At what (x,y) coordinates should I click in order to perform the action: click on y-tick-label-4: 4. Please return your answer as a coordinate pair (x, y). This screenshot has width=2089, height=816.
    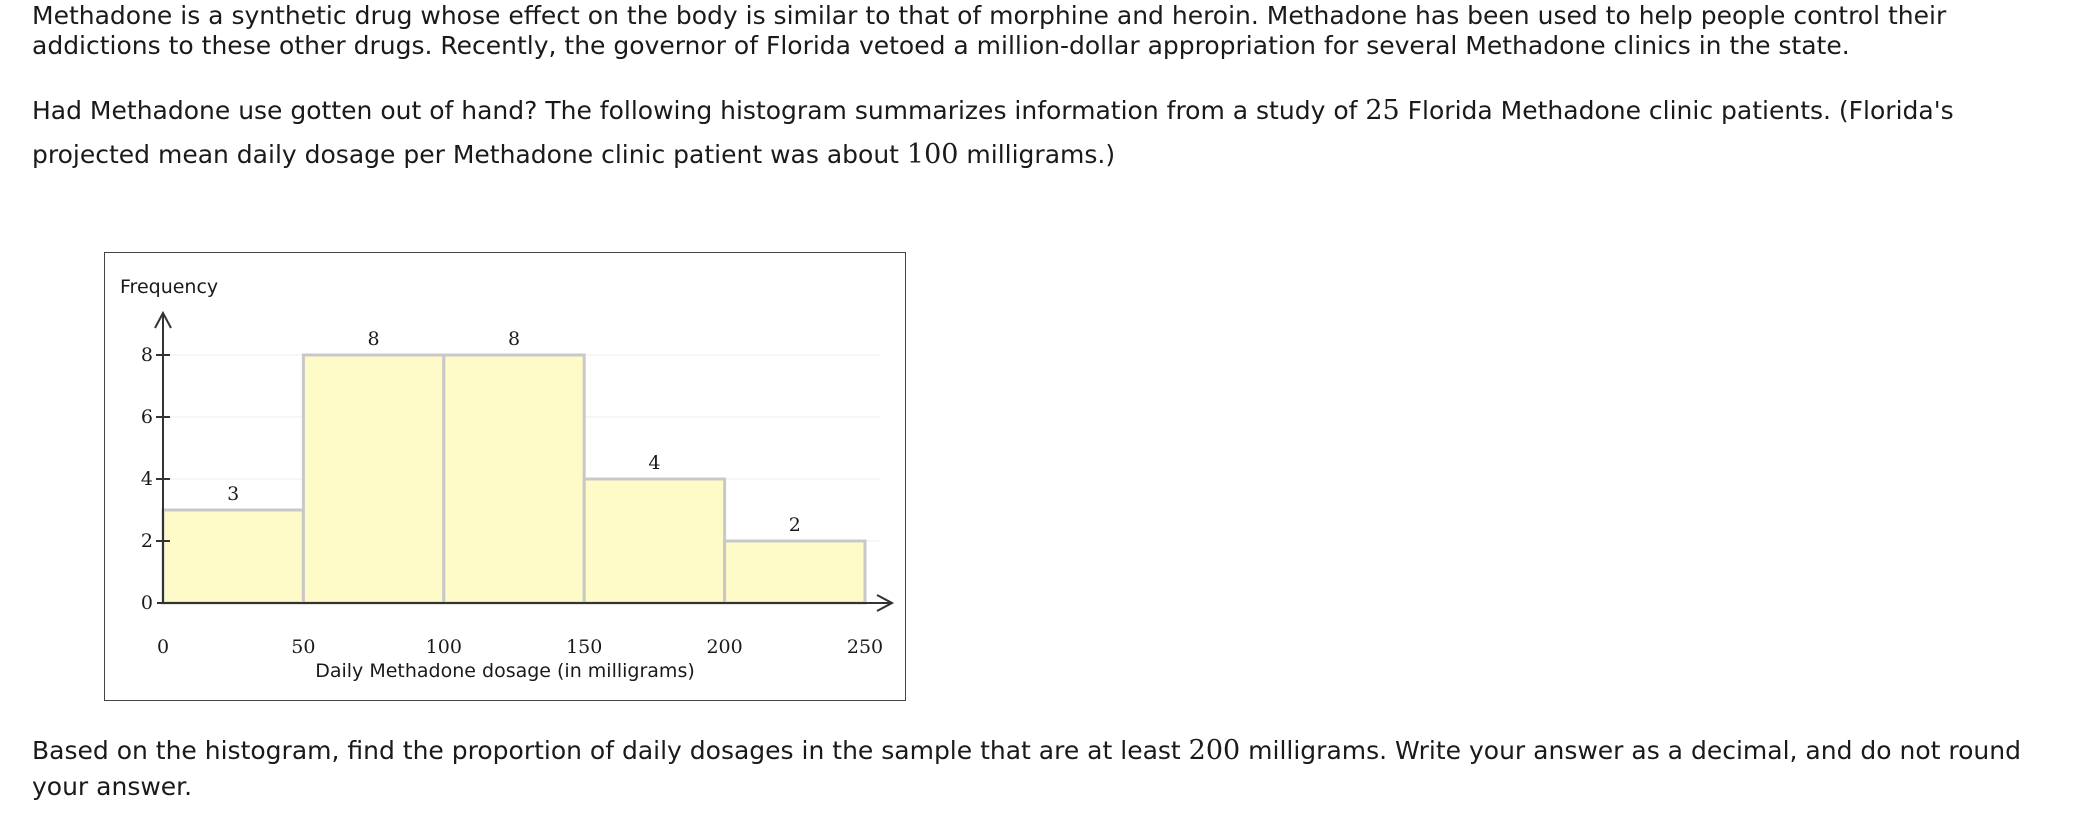
    Looking at the image, I should click on (147, 479).